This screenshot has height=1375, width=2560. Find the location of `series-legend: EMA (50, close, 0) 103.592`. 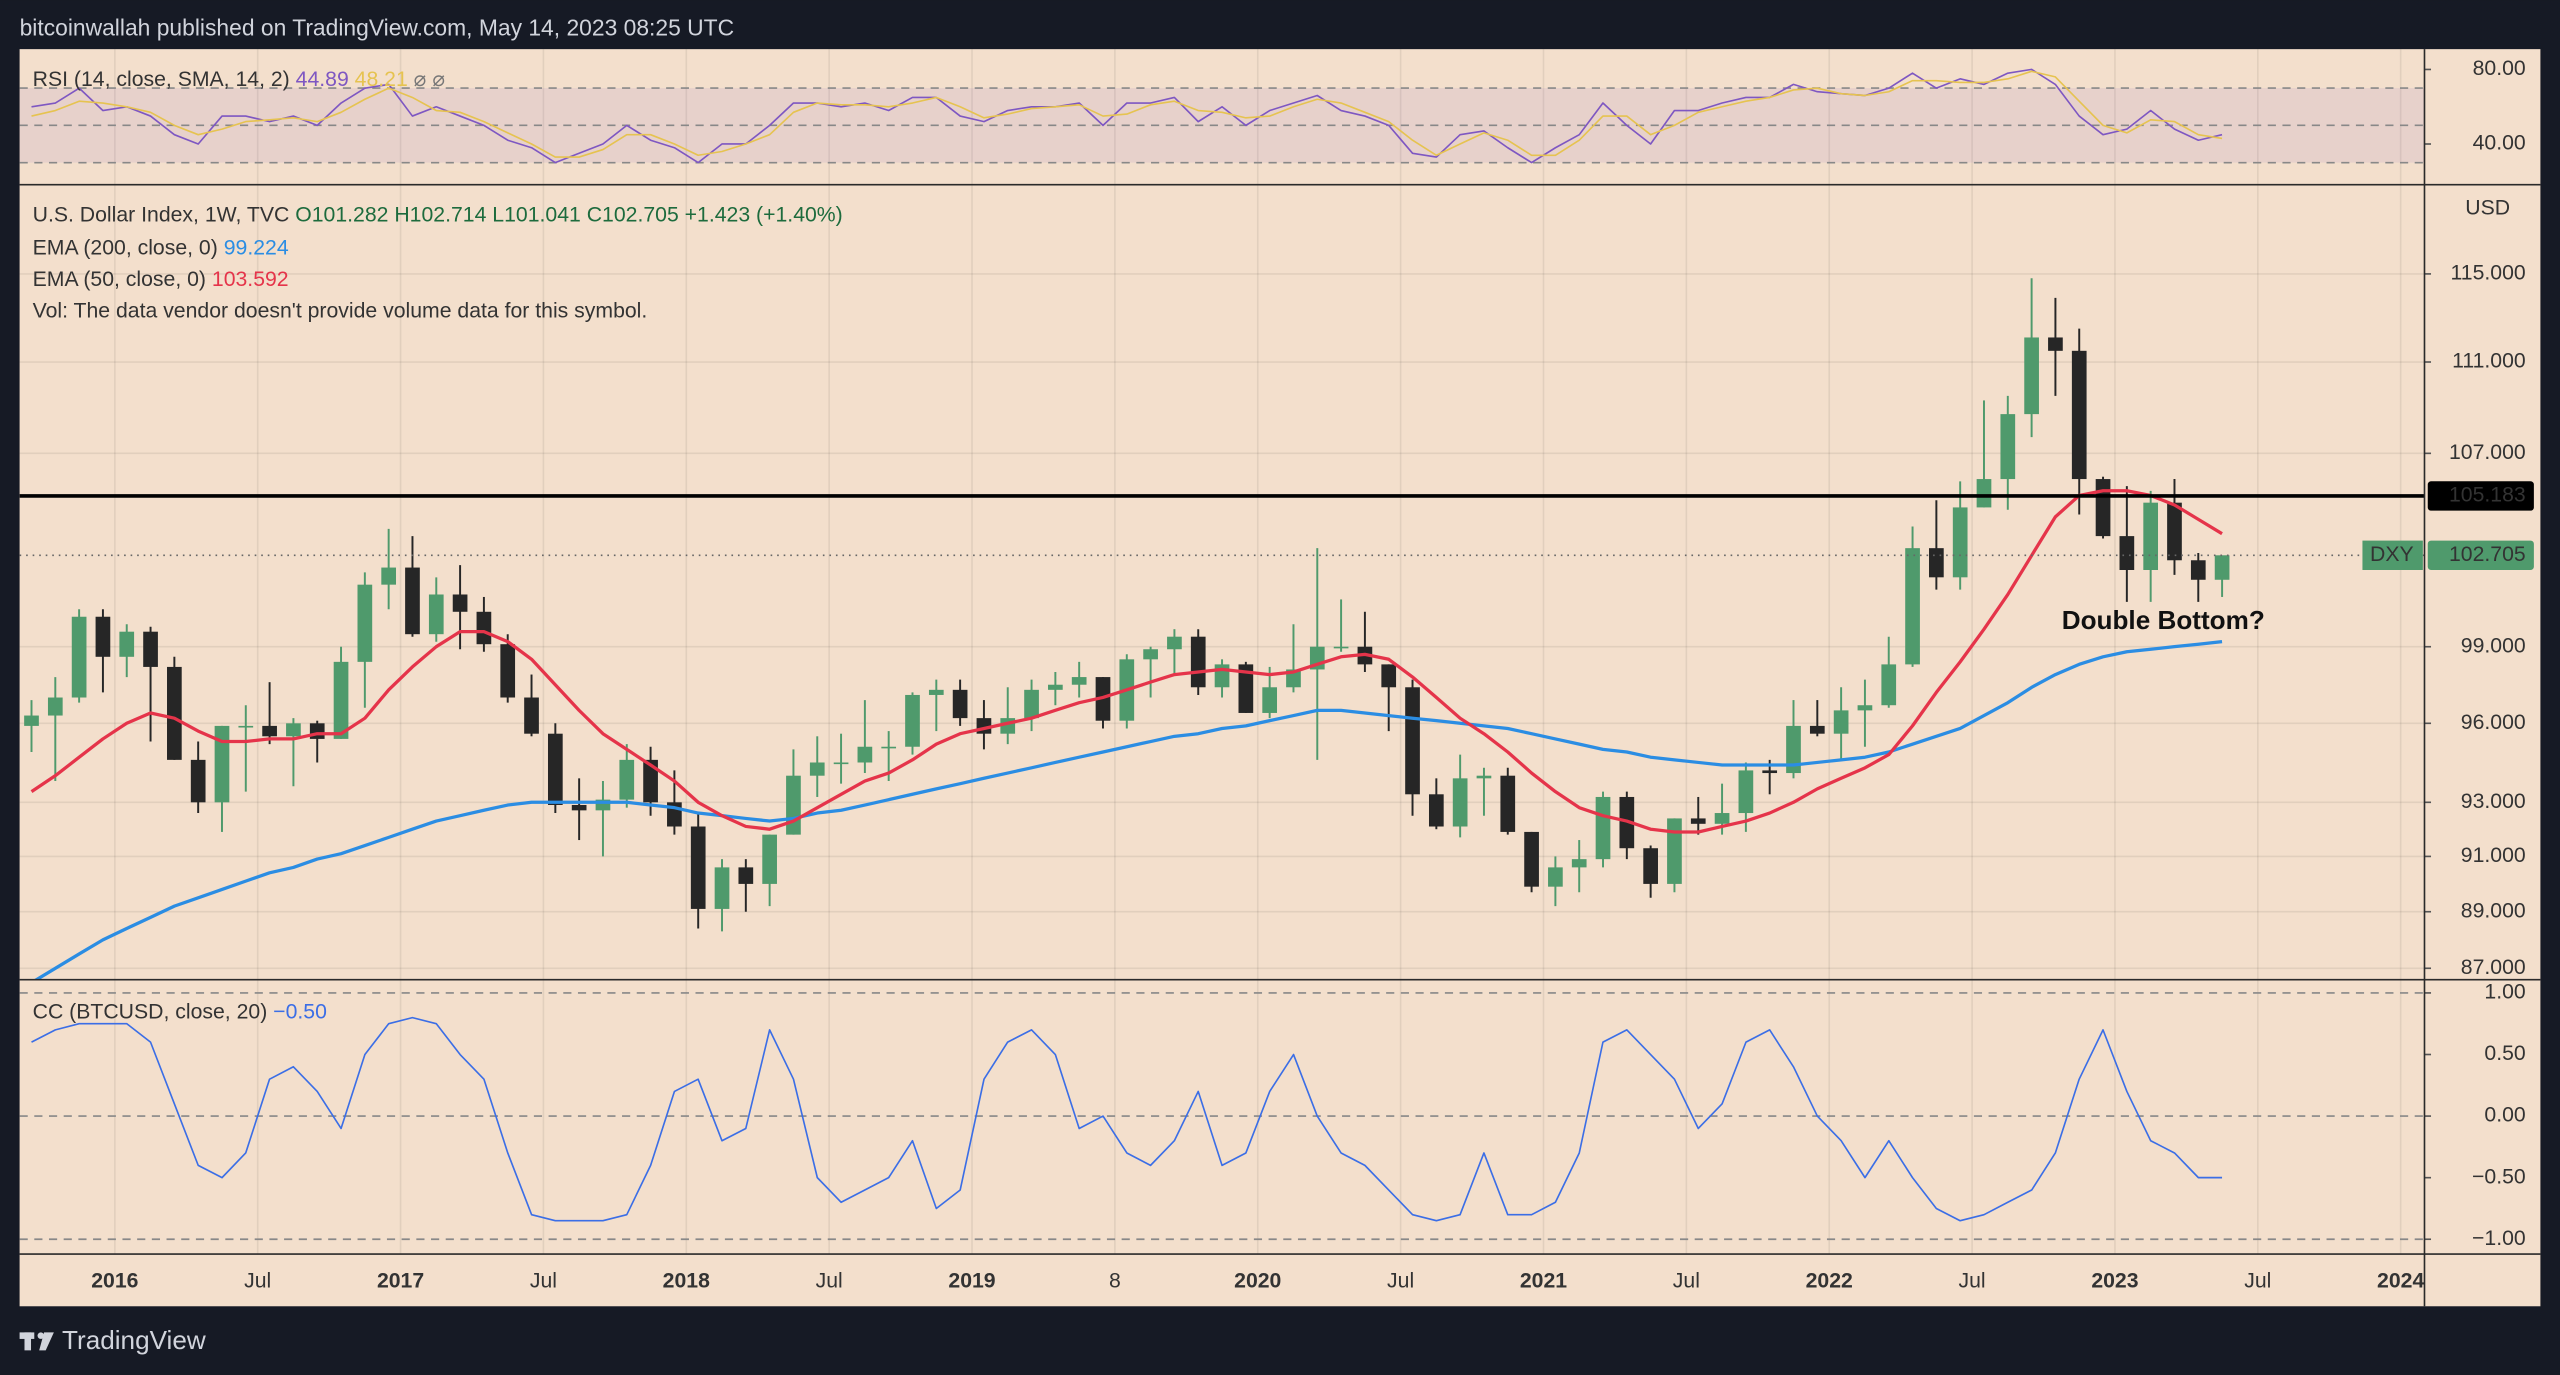

series-legend: EMA (50, close, 0) 103.592 is located at coordinates (161, 279).